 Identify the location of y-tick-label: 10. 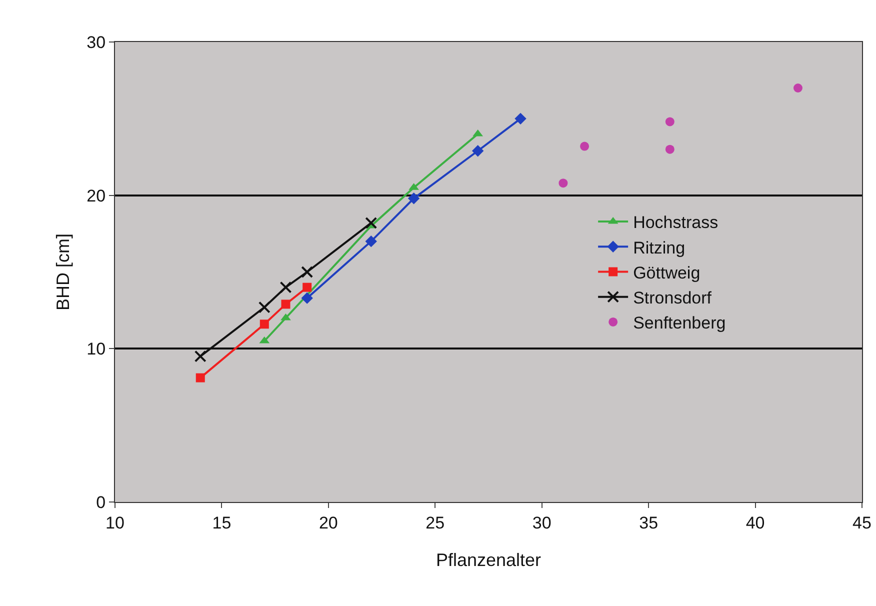
(96, 349).